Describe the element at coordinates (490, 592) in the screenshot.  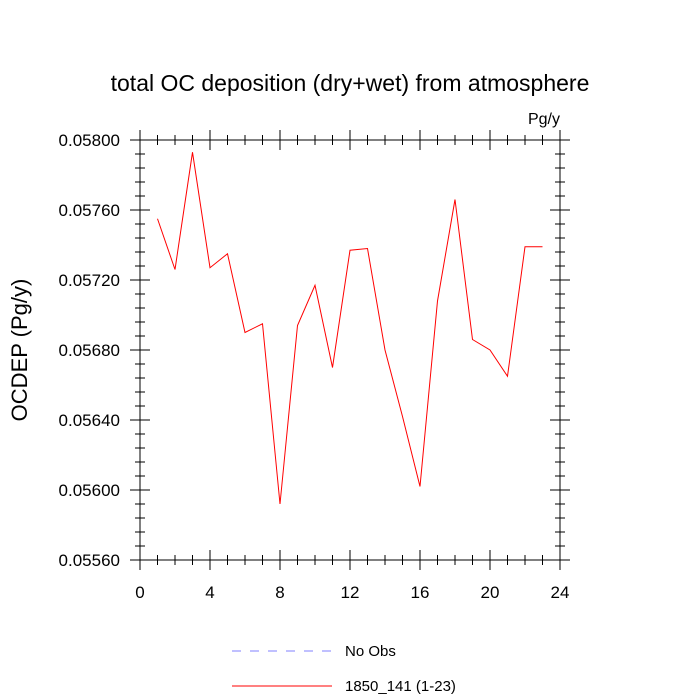
I see `x-tick-label: 20` at that location.